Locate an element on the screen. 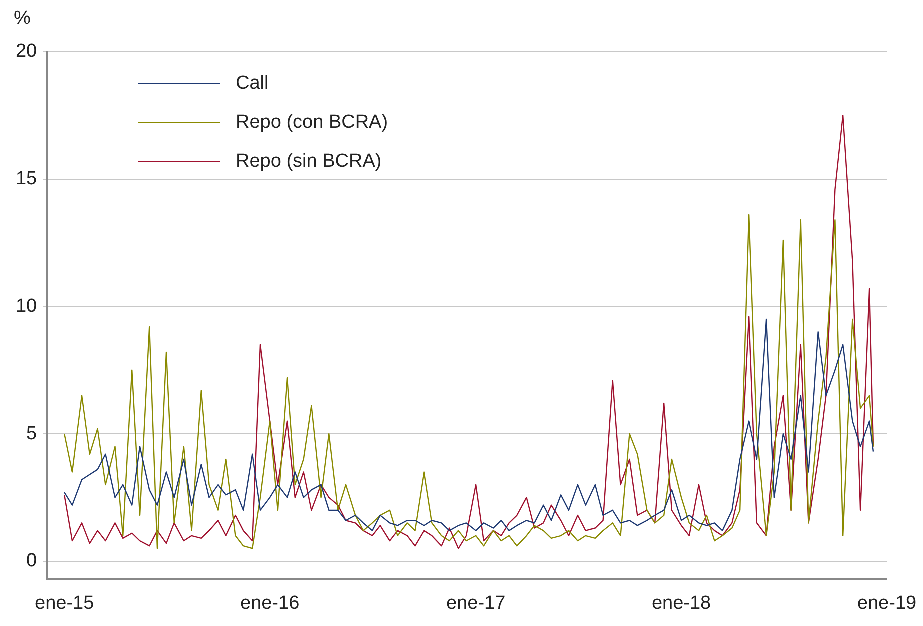 The height and width of the screenshot is (626, 923). legend-label: Repo (sin BCRA) is located at coordinates (309, 161).